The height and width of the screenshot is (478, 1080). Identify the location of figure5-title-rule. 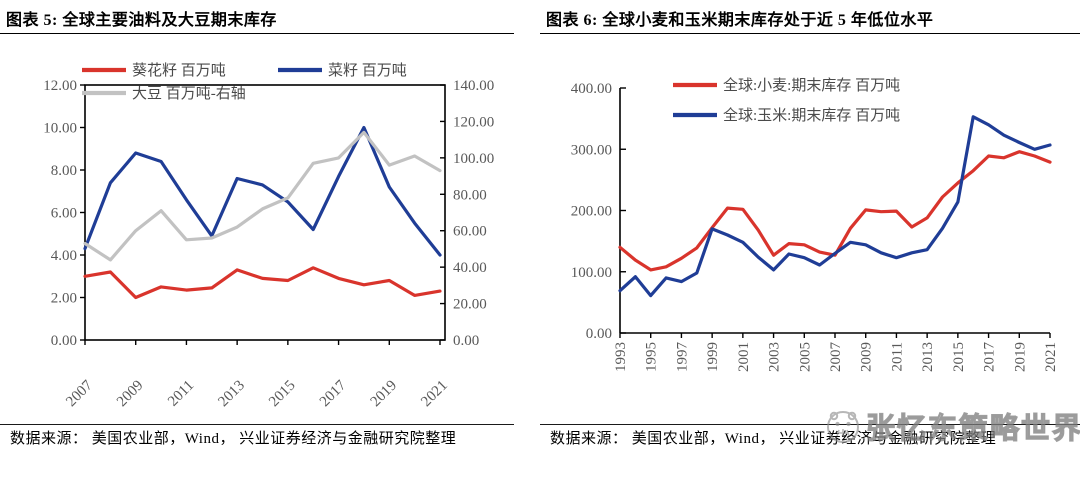
(257, 33).